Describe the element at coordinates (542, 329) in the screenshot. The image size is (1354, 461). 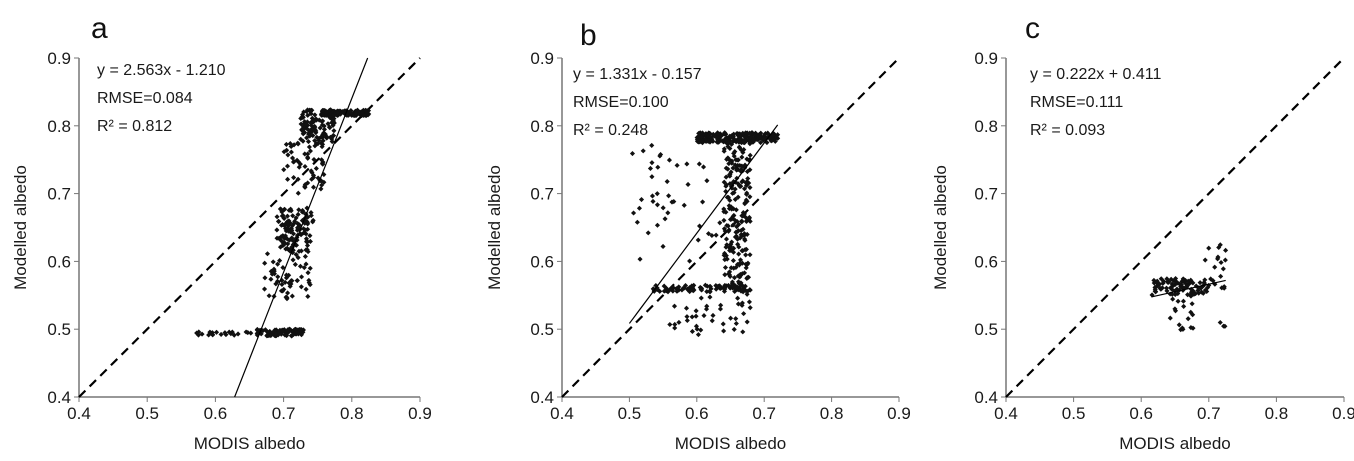
I see `y-tick-label: 0.5` at that location.